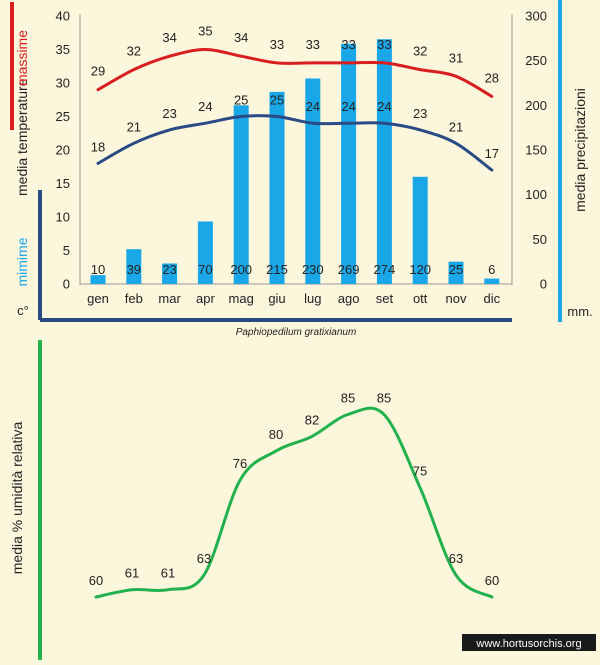  What do you see at coordinates (313, 269) in the screenshot?
I see `precip-label-lug: 230` at bounding box center [313, 269].